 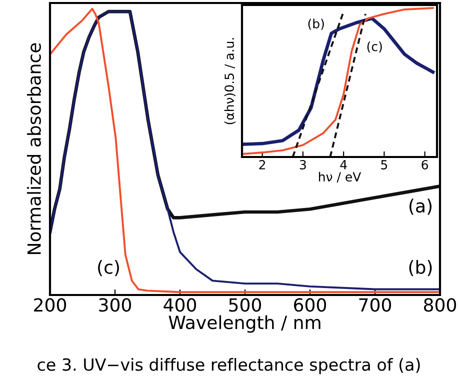 I want to click on x-tick-label: 5, so click(x=384, y=165).